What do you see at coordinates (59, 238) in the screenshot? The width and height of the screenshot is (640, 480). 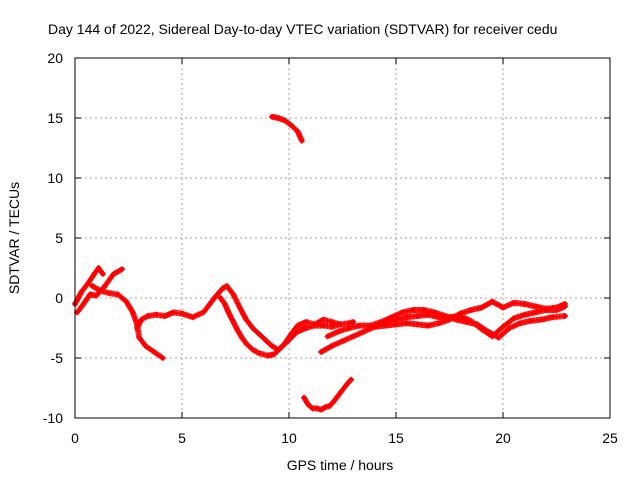 I see `y-tick-label: 5` at bounding box center [59, 238].